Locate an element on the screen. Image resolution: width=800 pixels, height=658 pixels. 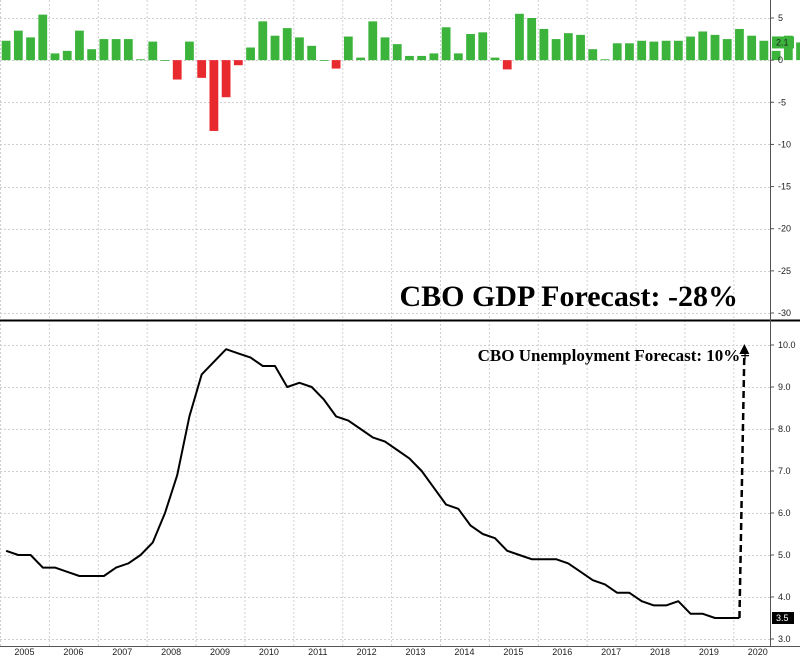
x-tick-label: 2018 is located at coordinates (660, 652).